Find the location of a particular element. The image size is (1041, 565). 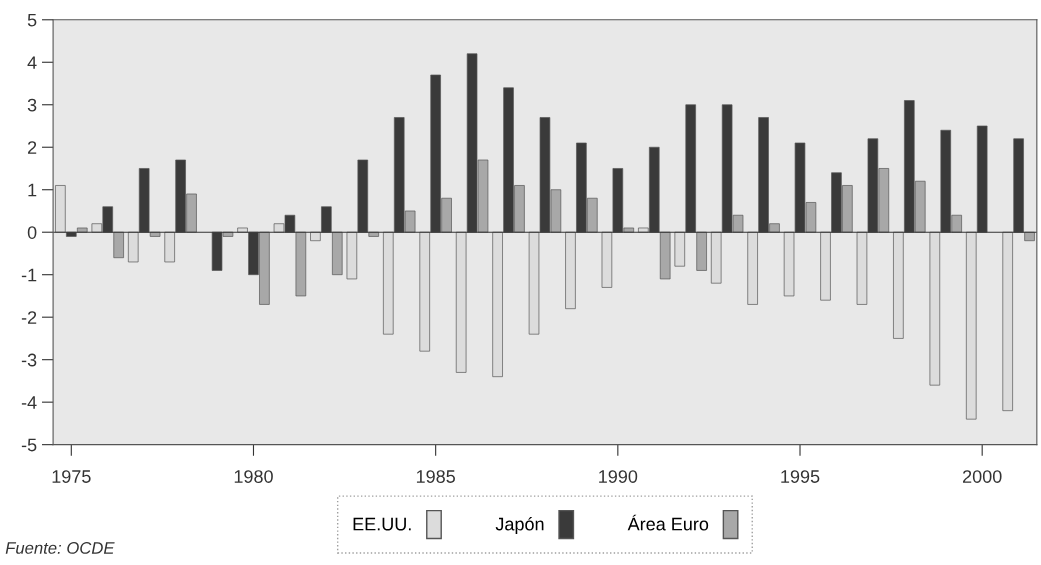

y-tick-label: -4 is located at coordinates (29, 402).